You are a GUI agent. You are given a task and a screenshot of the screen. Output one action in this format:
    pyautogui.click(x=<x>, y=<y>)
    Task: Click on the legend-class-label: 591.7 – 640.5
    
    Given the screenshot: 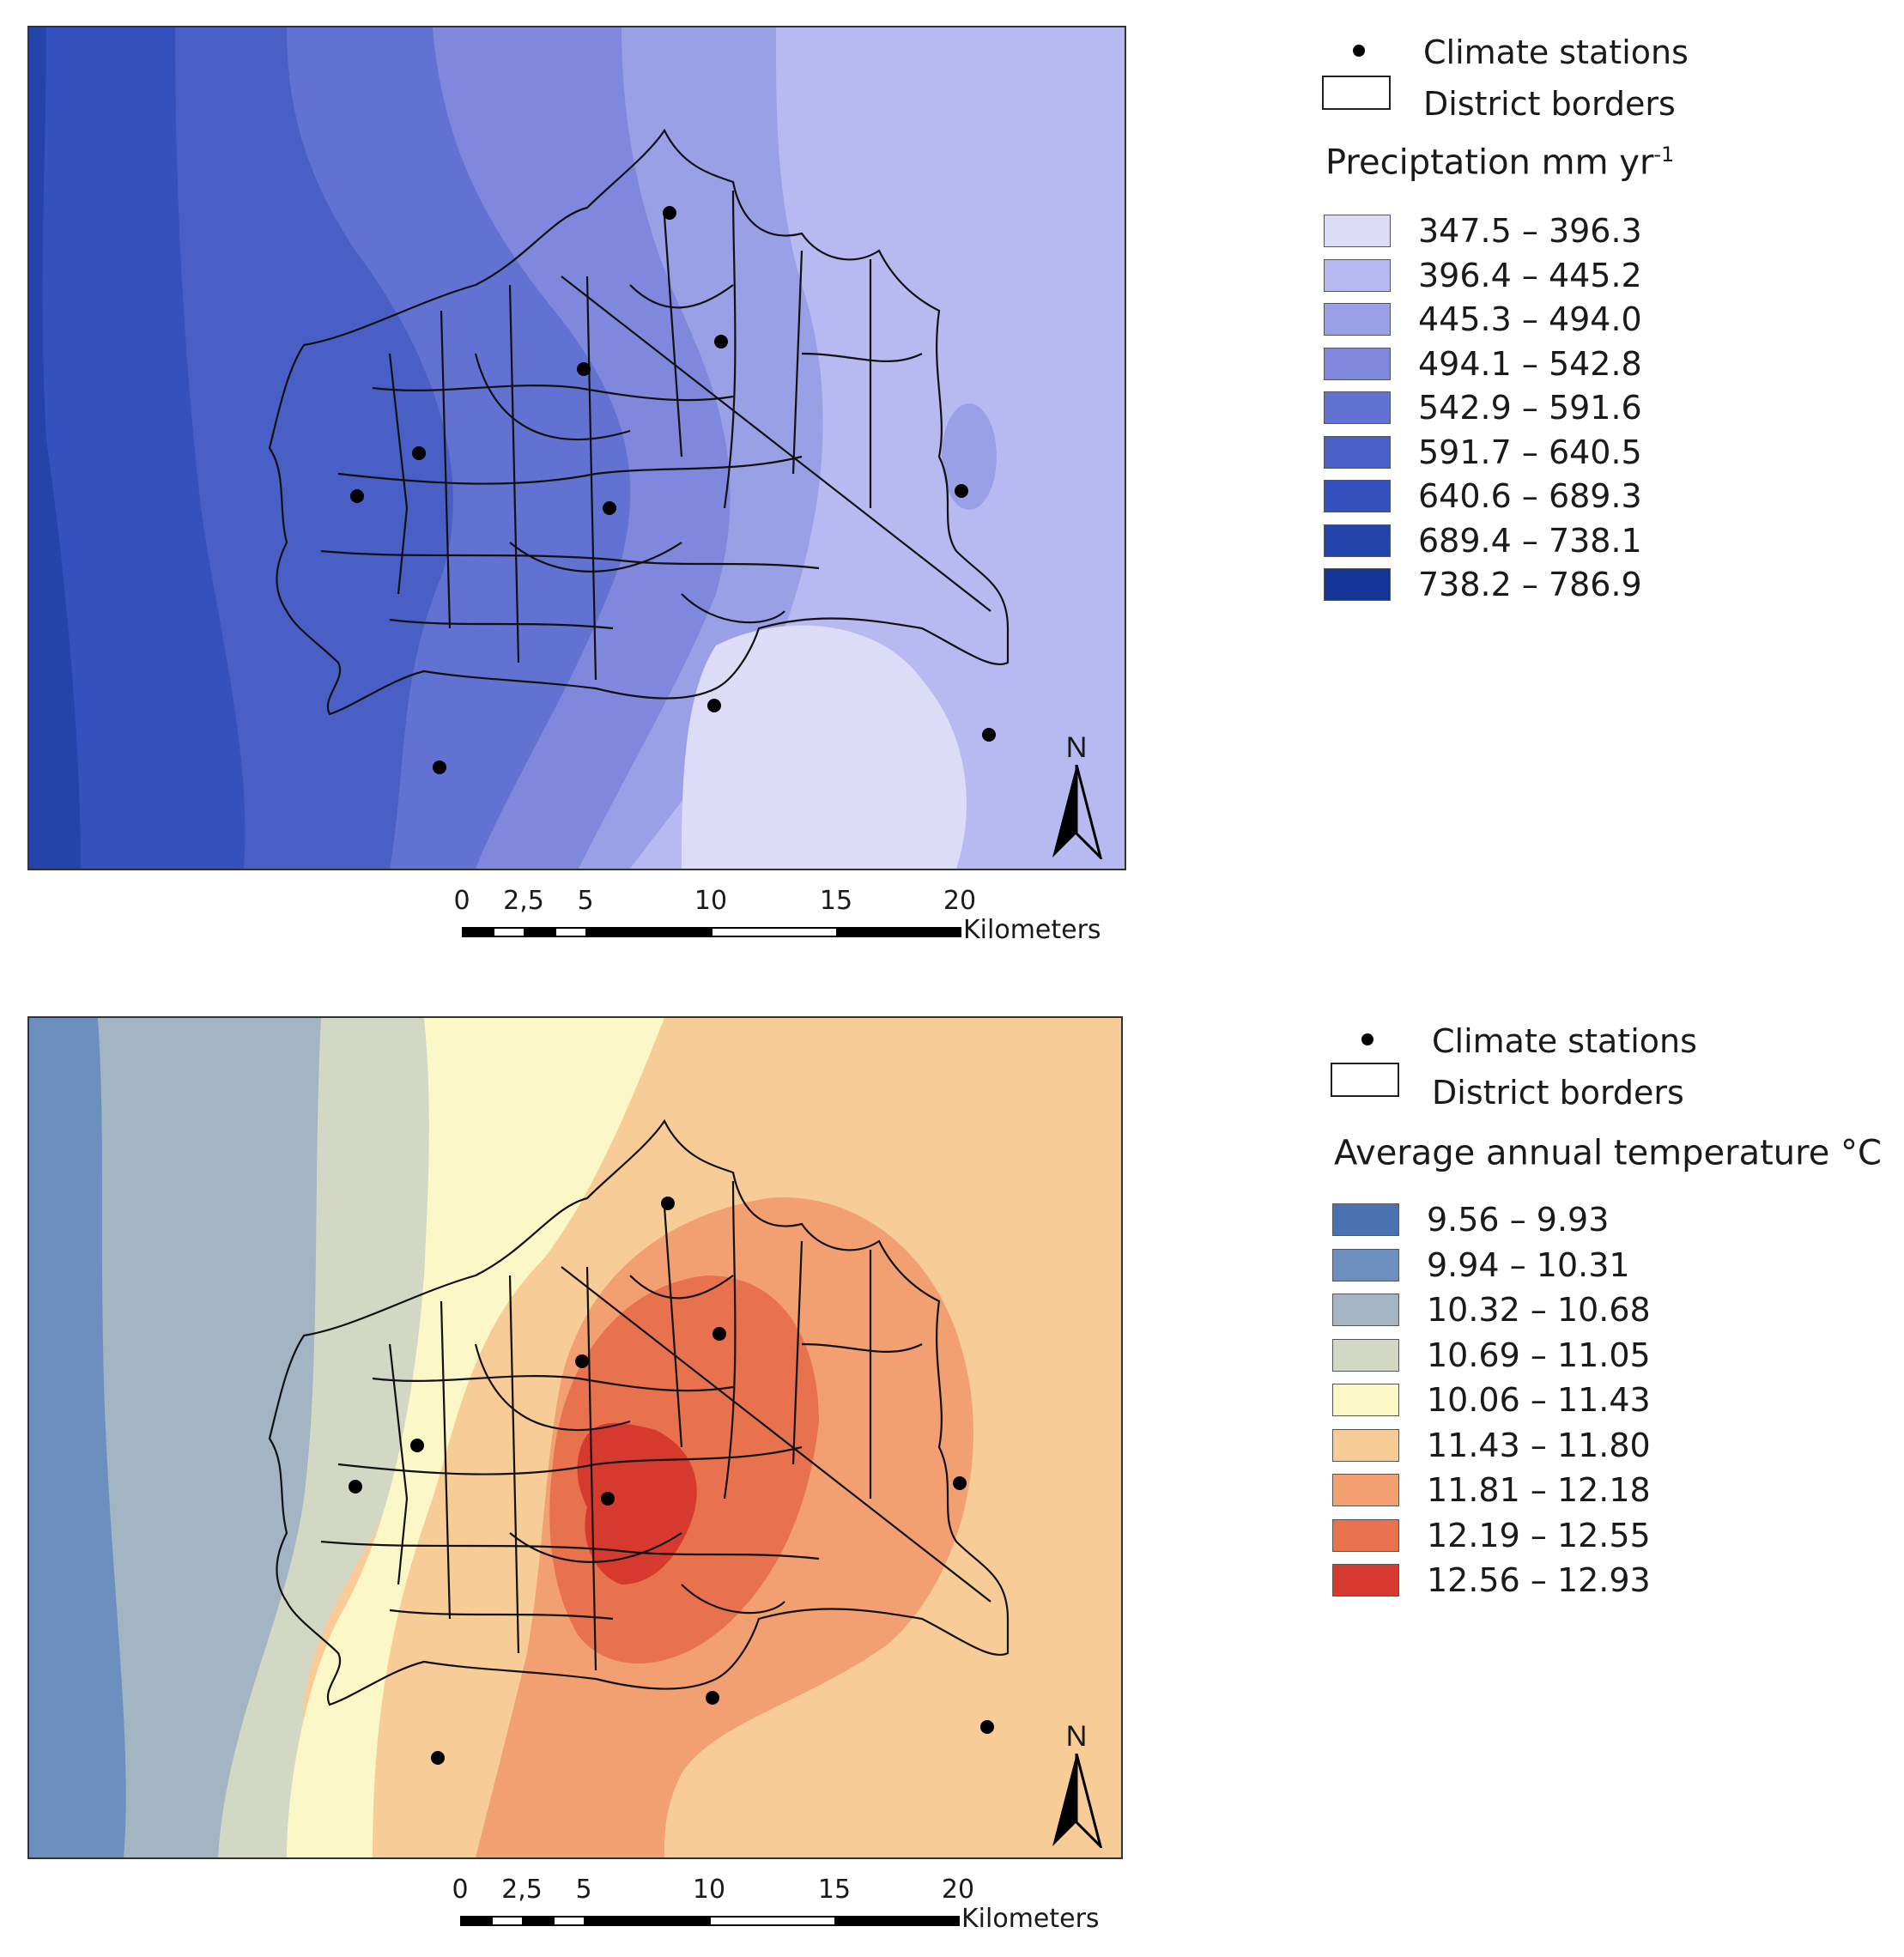 What is the action you would take?
    pyautogui.click(x=1530, y=452)
    